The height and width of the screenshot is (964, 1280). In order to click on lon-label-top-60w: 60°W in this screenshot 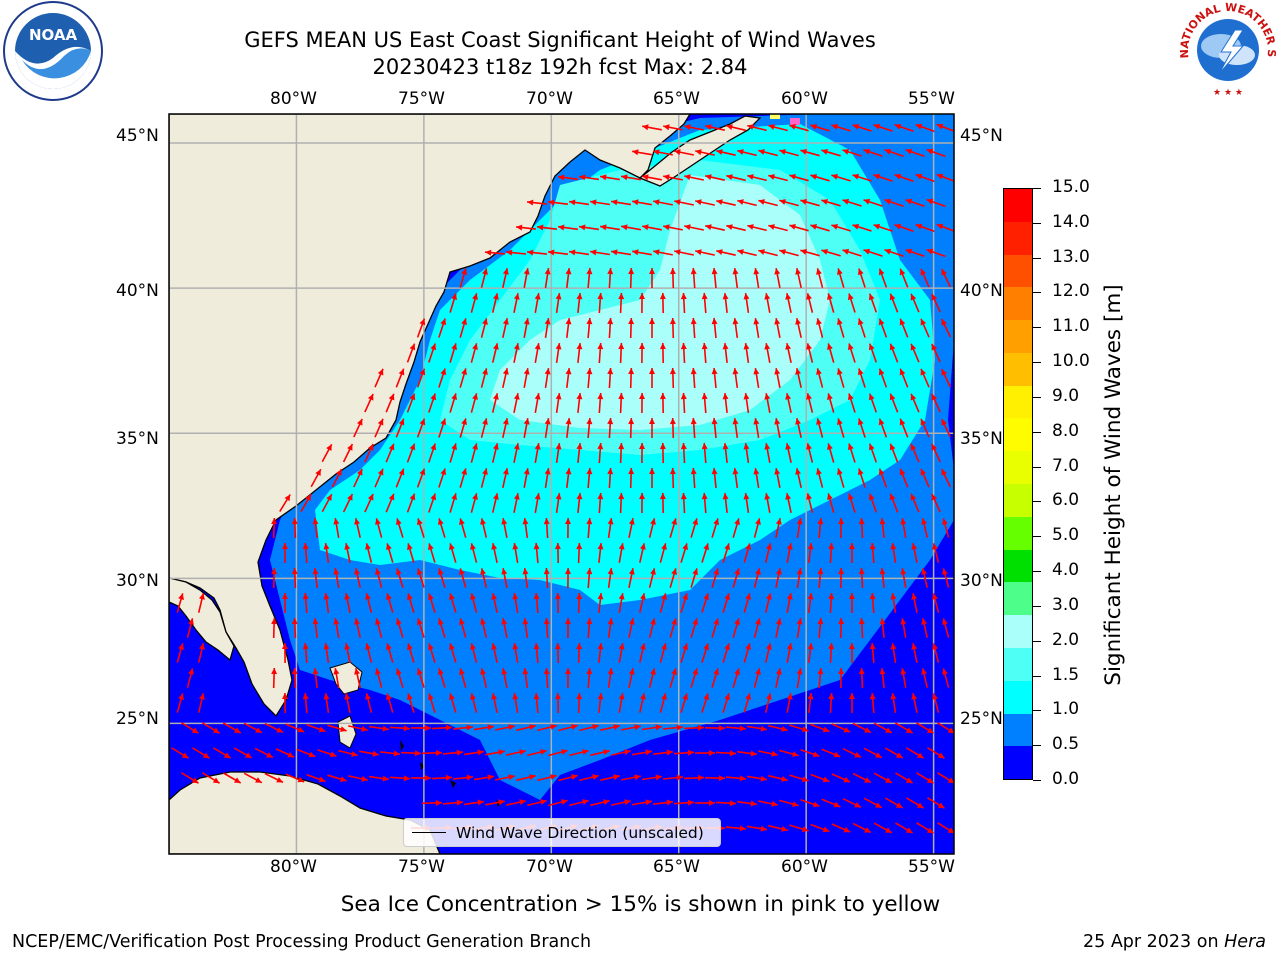, I will do `click(804, 99)`.